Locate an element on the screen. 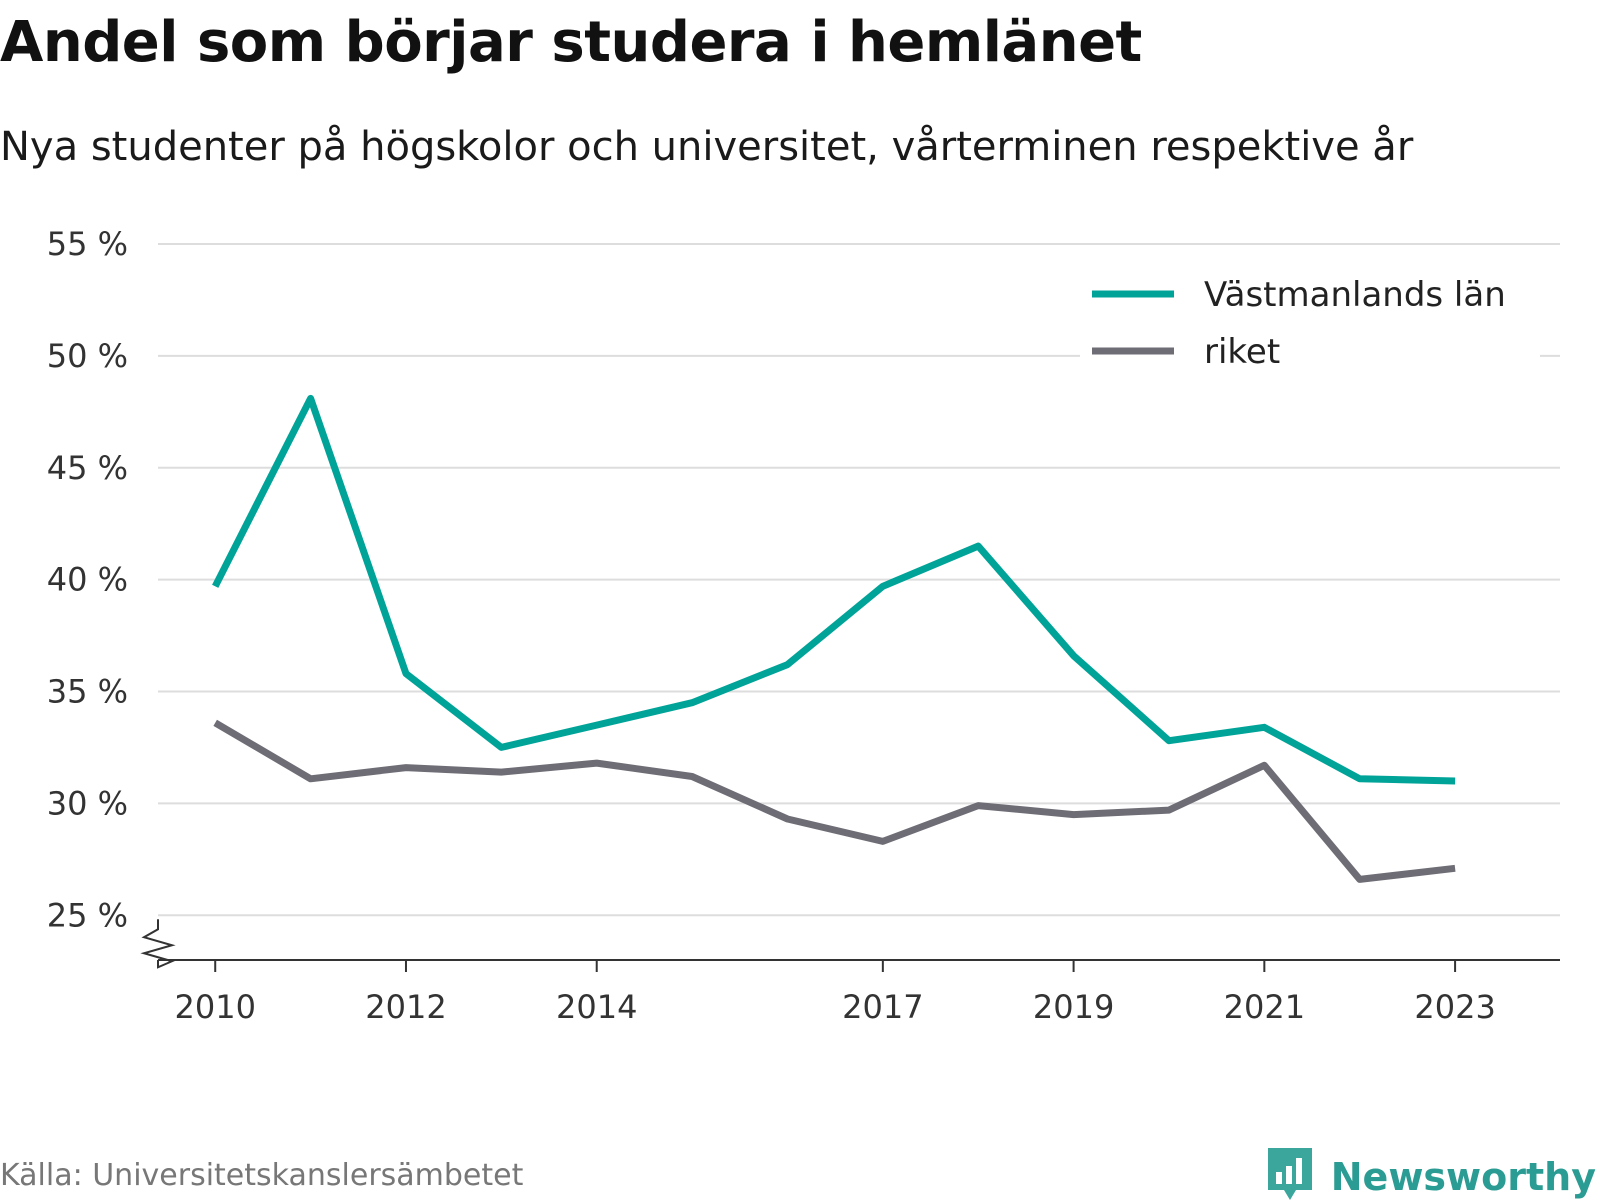 Image resolution: width=1600 pixels, height=1200 pixels. y-tick-label: 50 % is located at coordinates (87, 356).